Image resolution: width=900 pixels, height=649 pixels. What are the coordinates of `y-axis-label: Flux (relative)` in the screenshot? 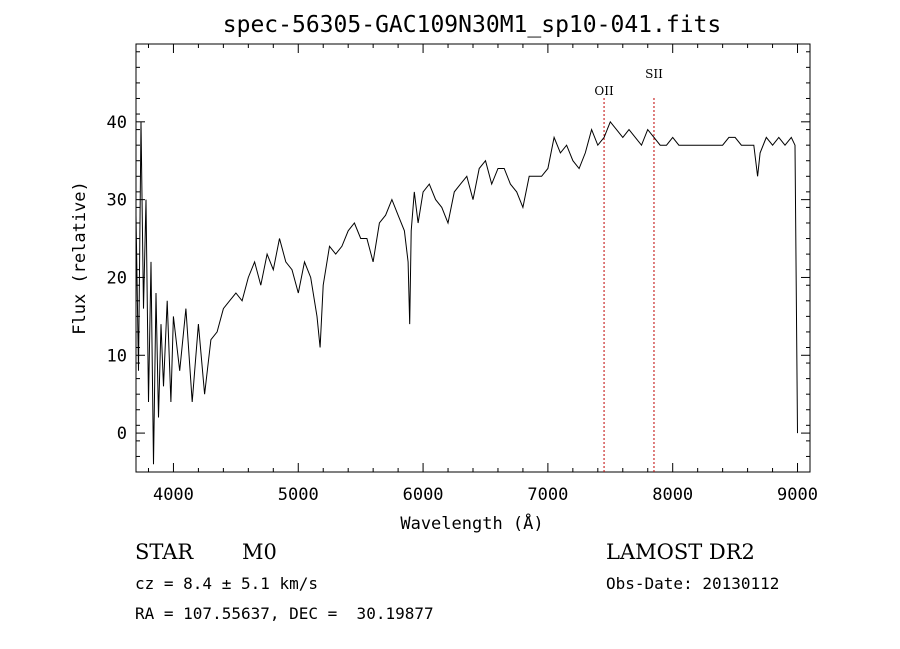 It's located at (80, 258).